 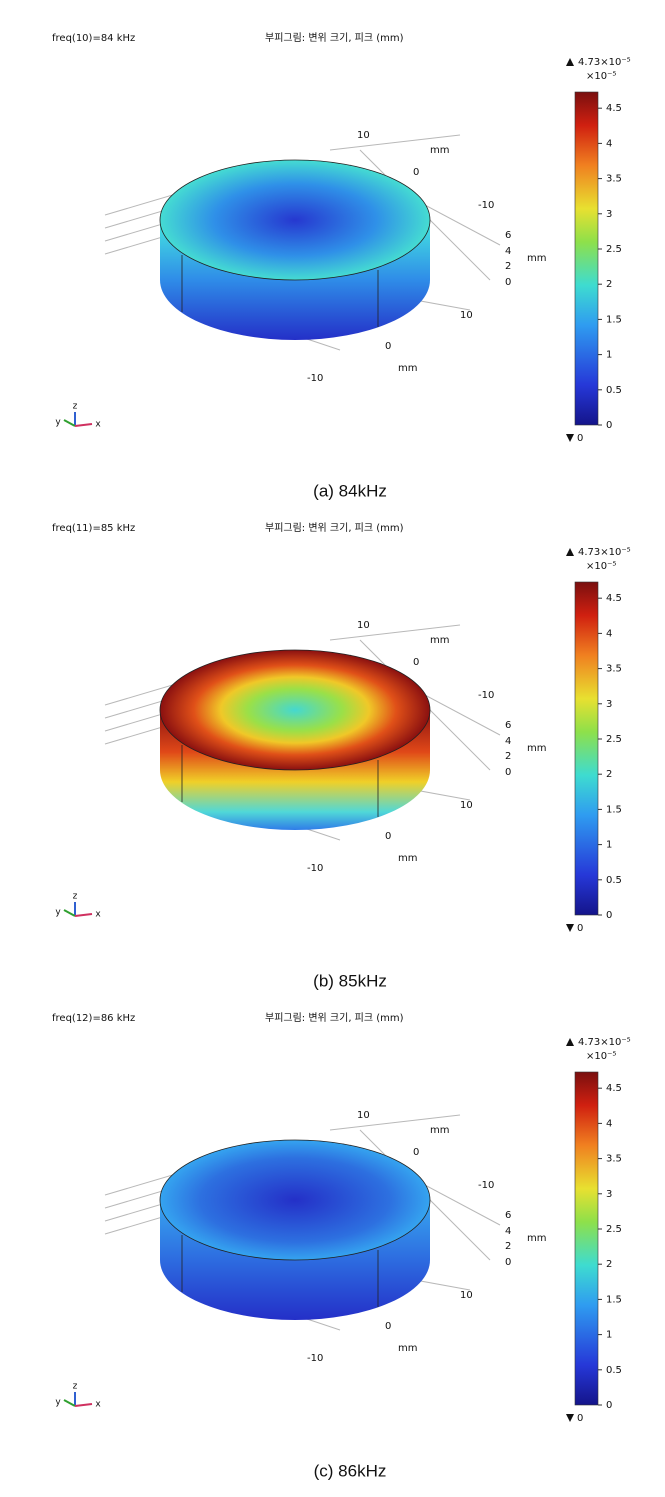 I want to click on triad-label: y, so click(x=58, y=1403).